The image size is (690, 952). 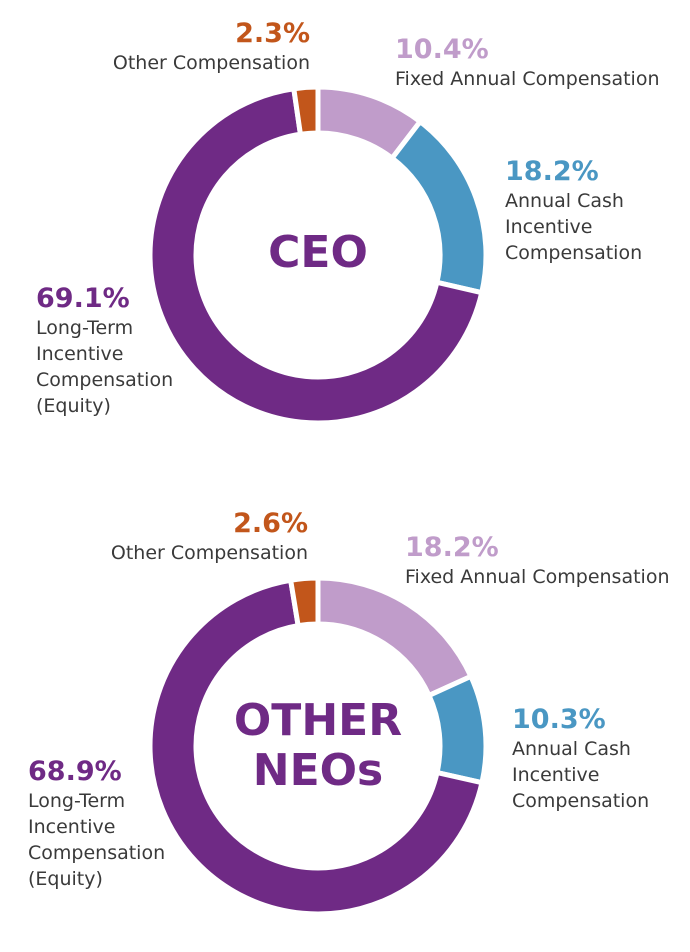 What do you see at coordinates (559, 719) in the screenshot?
I see `neo-cash-percent: 10.3%` at bounding box center [559, 719].